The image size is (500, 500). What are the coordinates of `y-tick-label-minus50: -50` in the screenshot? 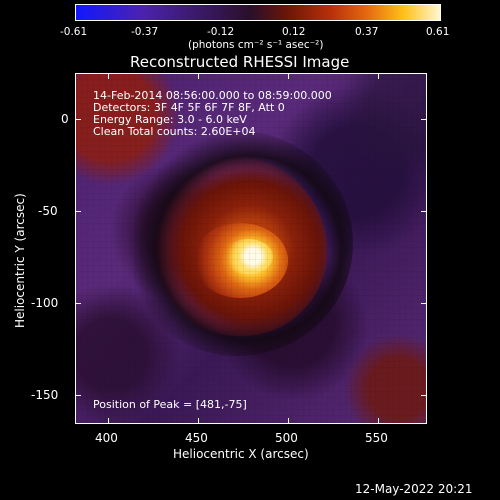 It's located at (48, 211).